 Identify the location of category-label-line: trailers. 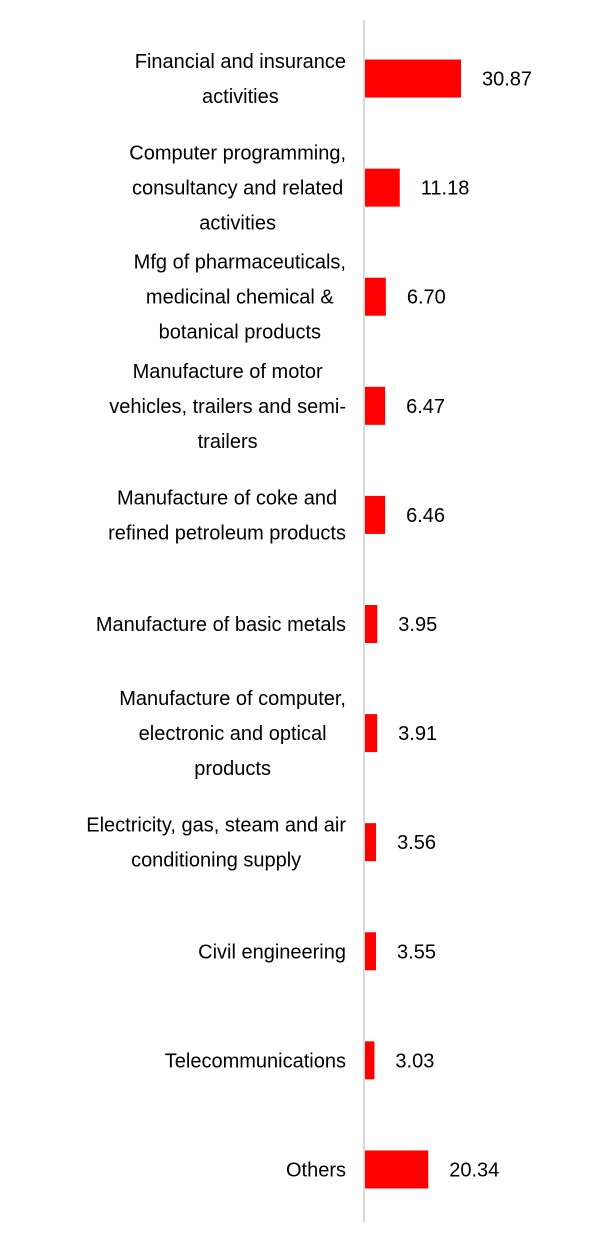
(228, 442).